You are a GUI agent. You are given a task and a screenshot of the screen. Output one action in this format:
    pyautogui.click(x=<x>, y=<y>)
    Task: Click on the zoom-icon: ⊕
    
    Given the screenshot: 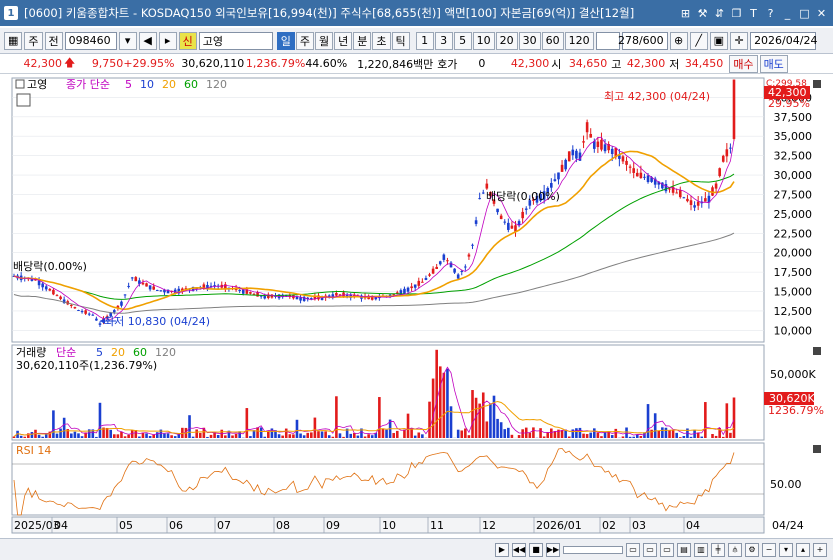 What is the action you would take?
    pyautogui.click(x=678, y=40)
    